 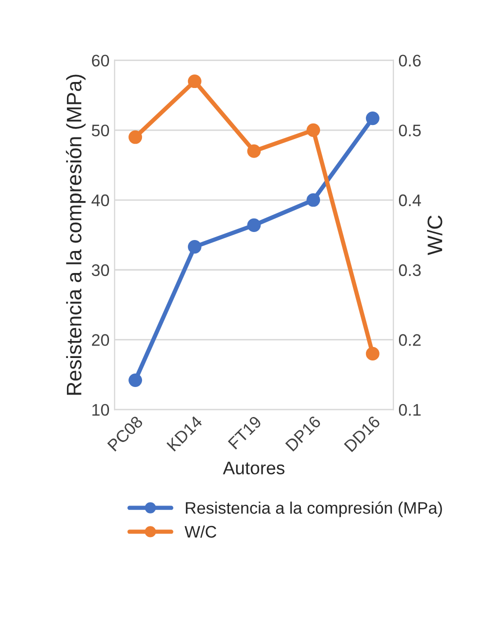 I want to click on y2-tick-label: 0.2, so click(x=409, y=340).